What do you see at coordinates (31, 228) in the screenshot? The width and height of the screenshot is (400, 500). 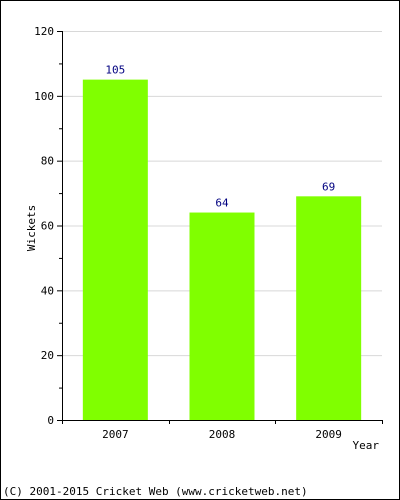 I see `y-axis-label: Wickets` at bounding box center [31, 228].